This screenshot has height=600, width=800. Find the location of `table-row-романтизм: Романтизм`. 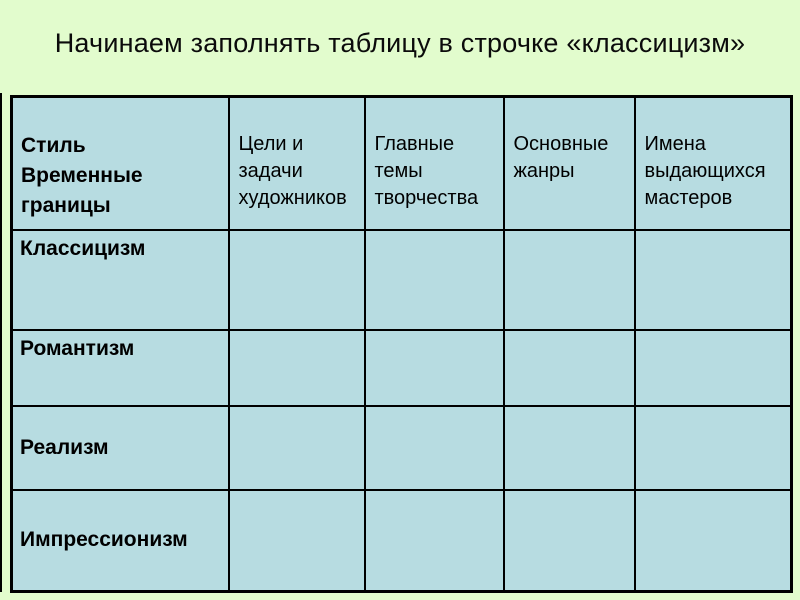

table-row-романтизм: Романтизм is located at coordinates (401, 367).